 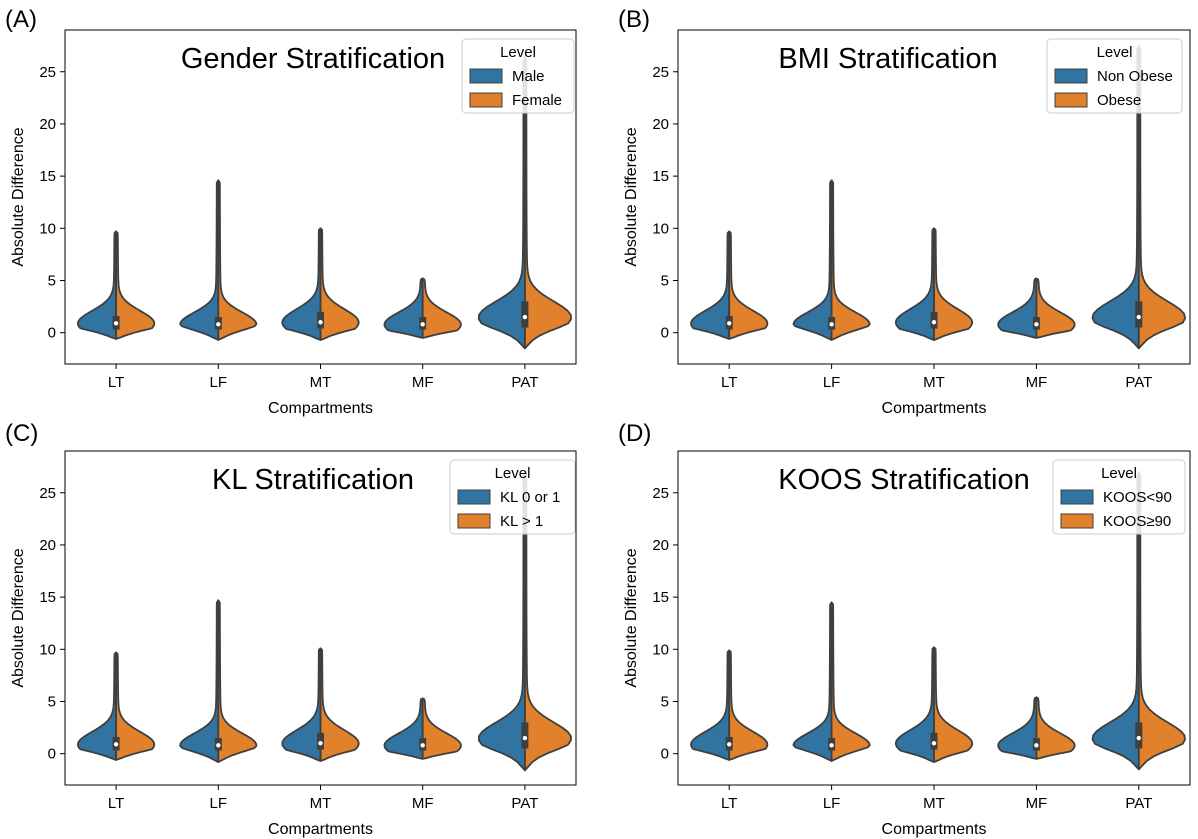 I want to click on legend-label-1: KL 0 or 1, so click(x=530, y=497).